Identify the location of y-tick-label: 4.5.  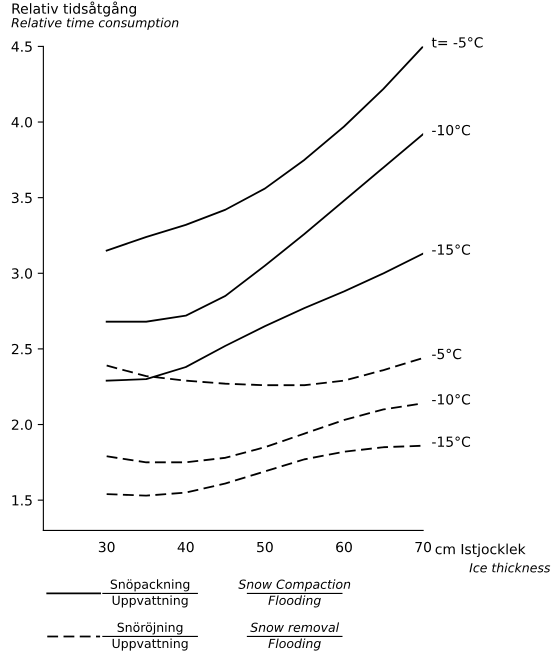
(22, 47).